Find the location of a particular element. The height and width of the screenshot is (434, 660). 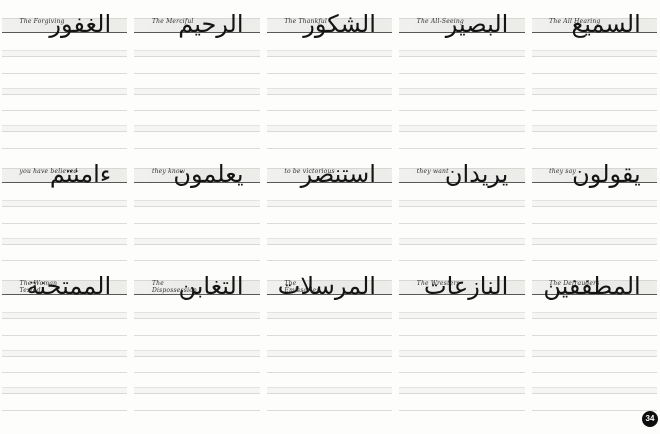

arabic-word: النازعات is located at coordinates (466, 286).